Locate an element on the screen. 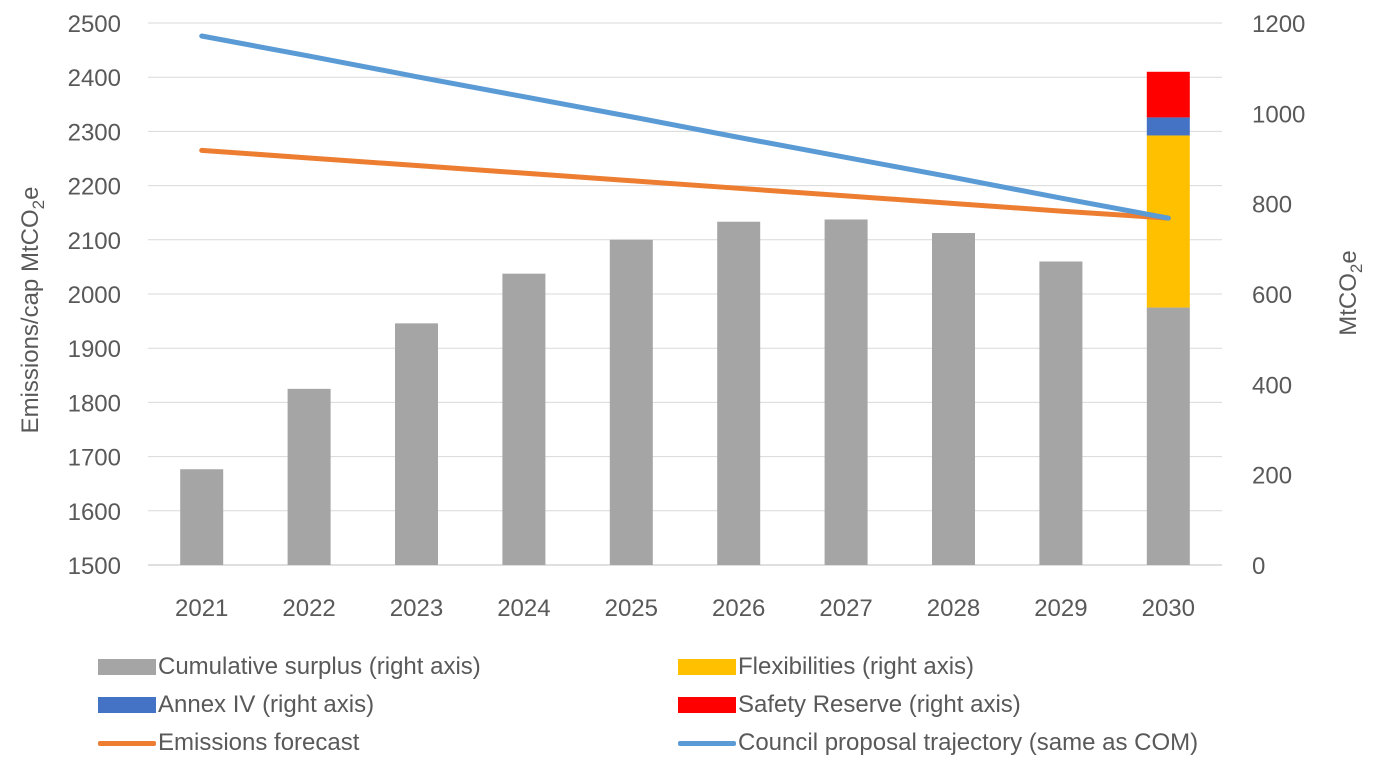 This screenshot has width=1374, height=772. x-tick-label: 2026 is located at coordinates (738, 608).